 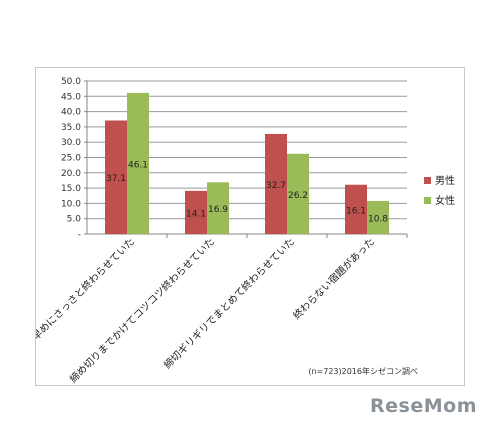 I want to click on y-tick-label: 45.0, so click(x=71, y=97).